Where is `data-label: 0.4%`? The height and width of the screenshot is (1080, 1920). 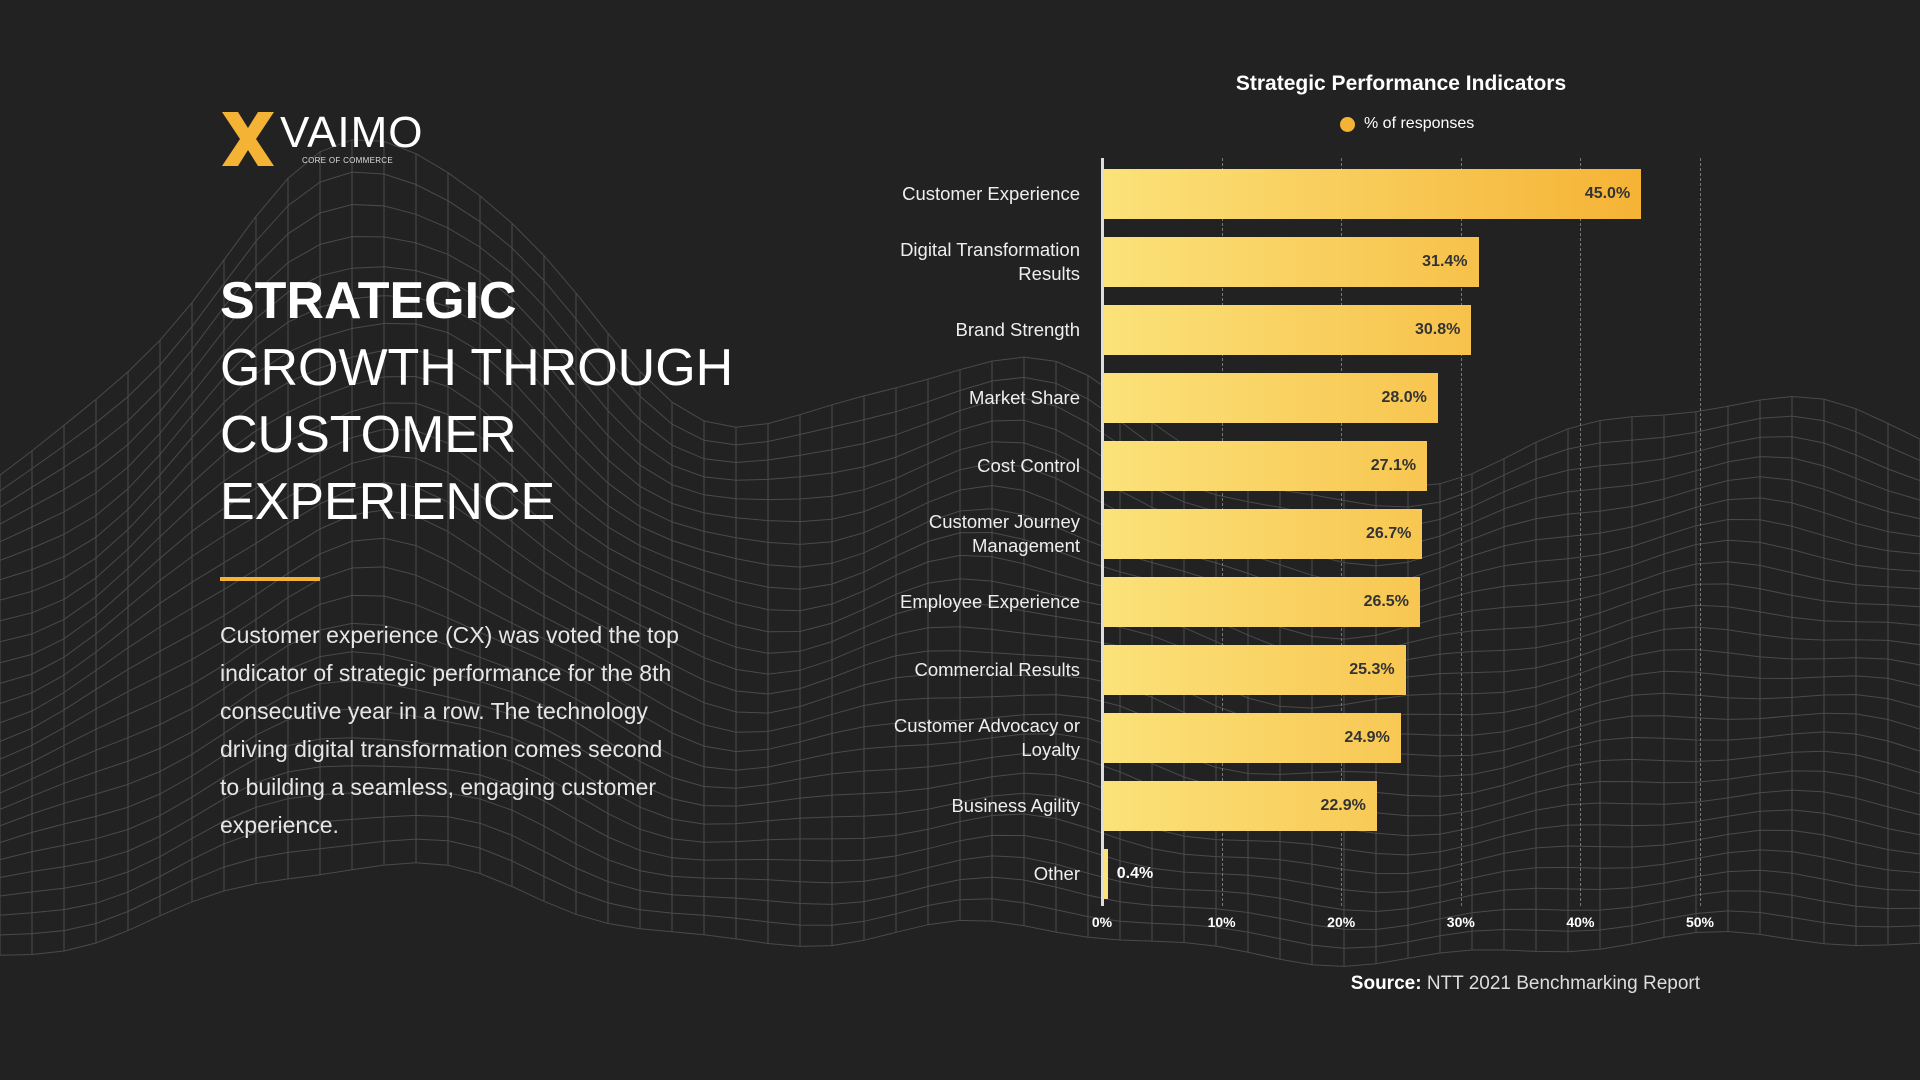
data-label: 0.4% is located at coordinates (1135, 873).